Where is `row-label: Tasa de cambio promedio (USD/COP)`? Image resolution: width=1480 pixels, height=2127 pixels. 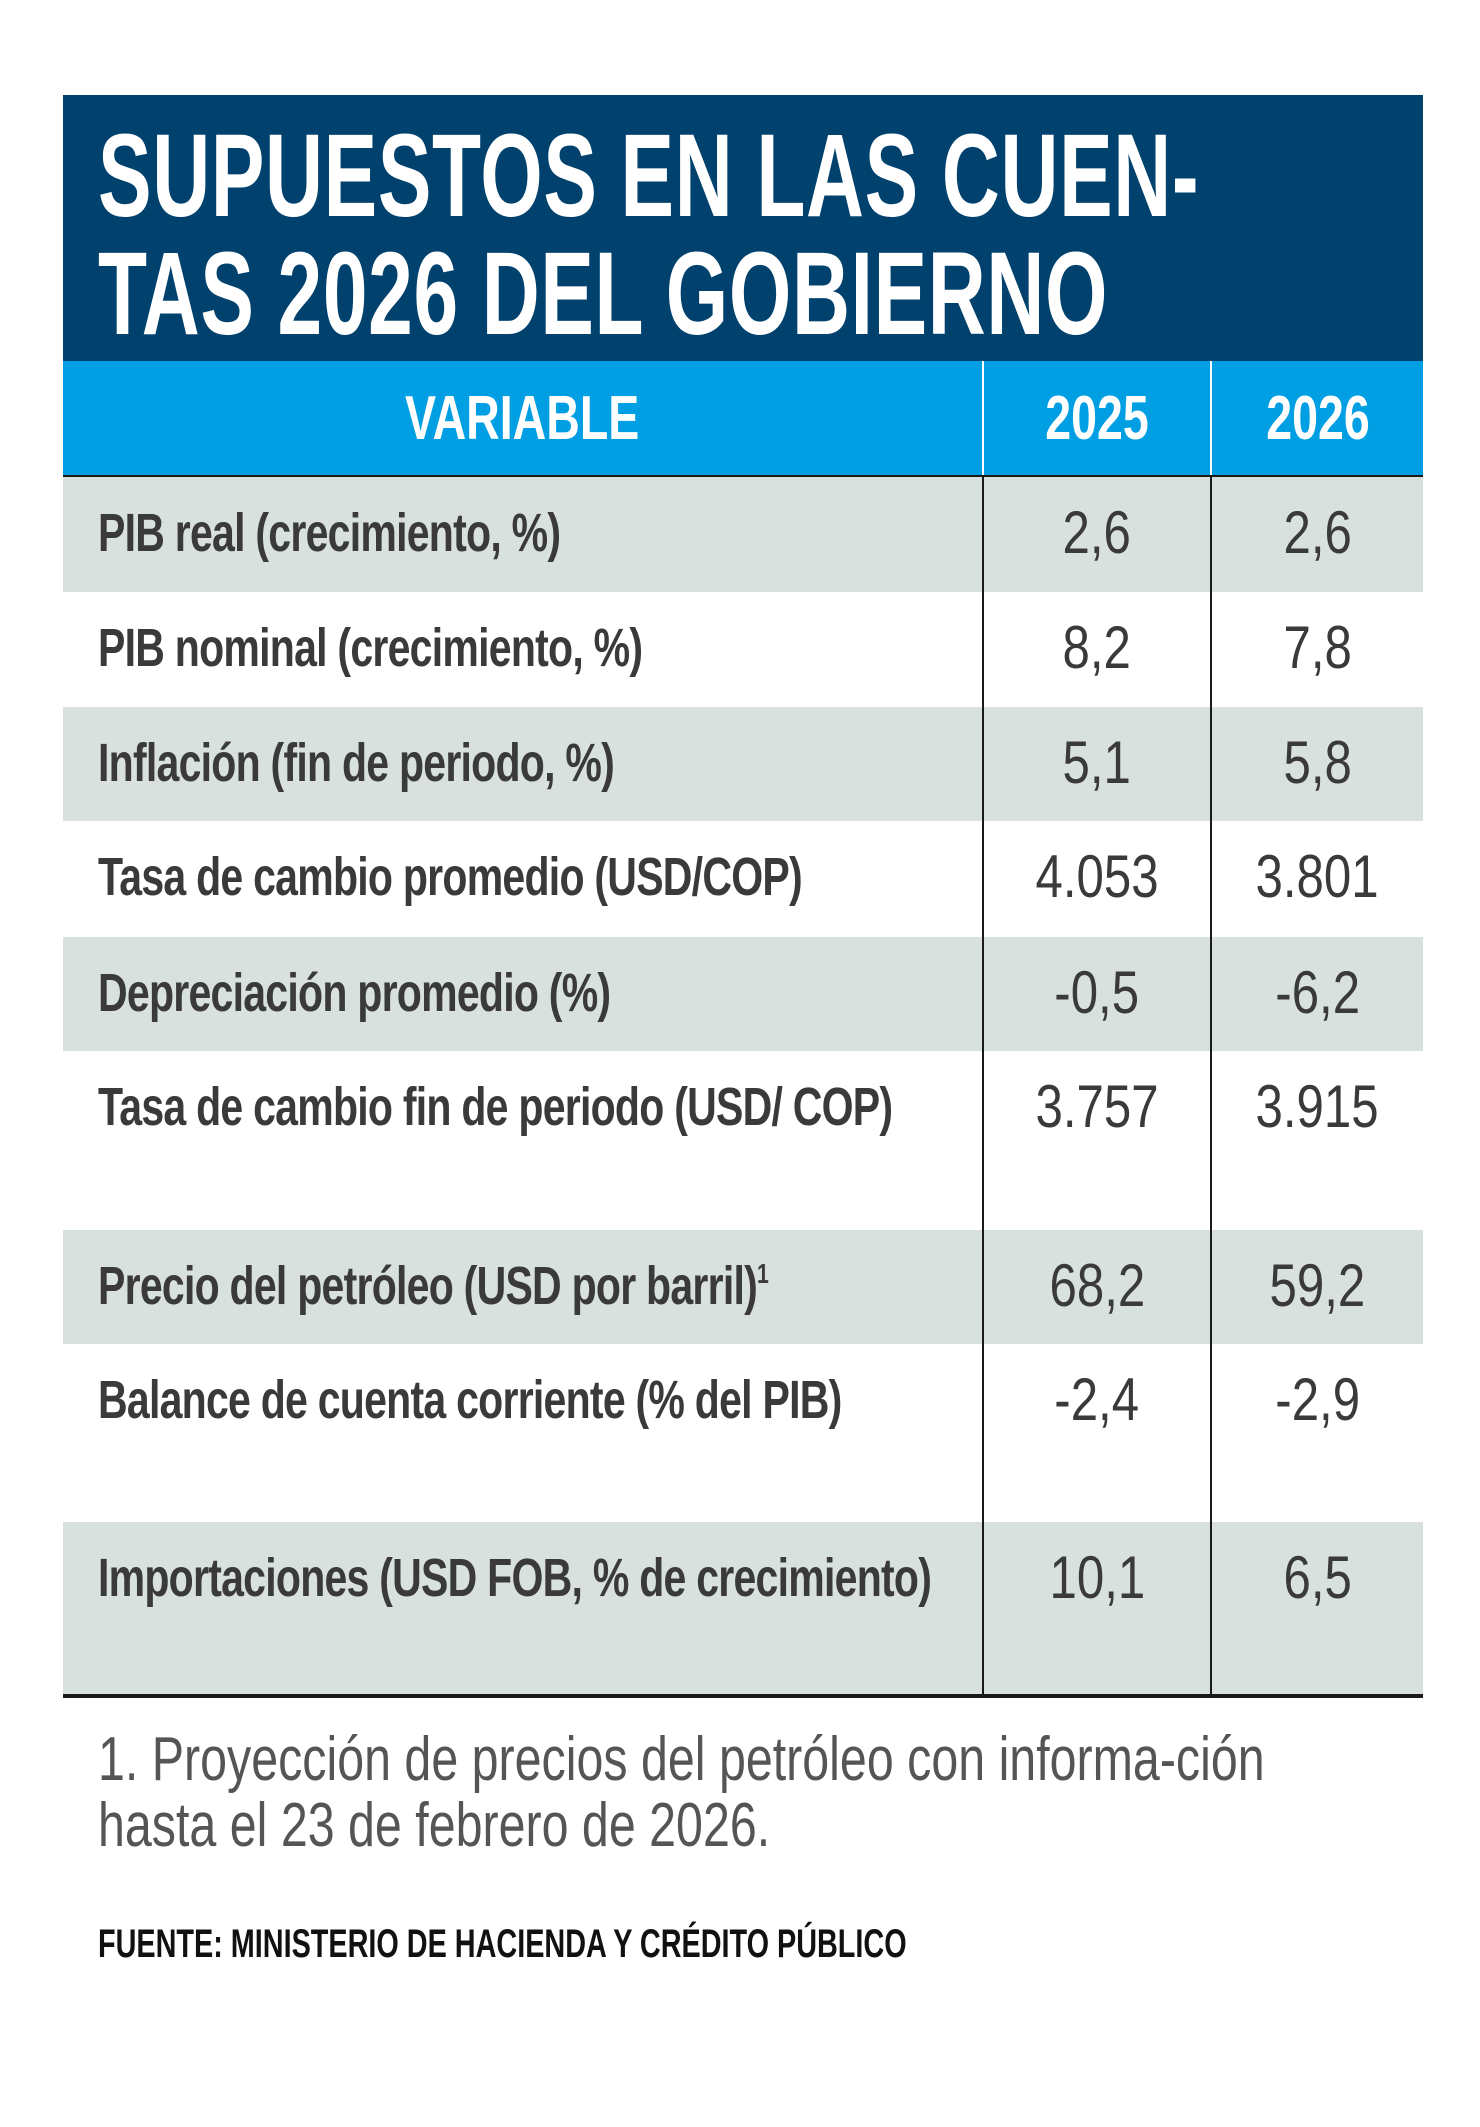 row-label: Tasa de cambio promedio (USD/COP) is located at coordinates (527, 877).